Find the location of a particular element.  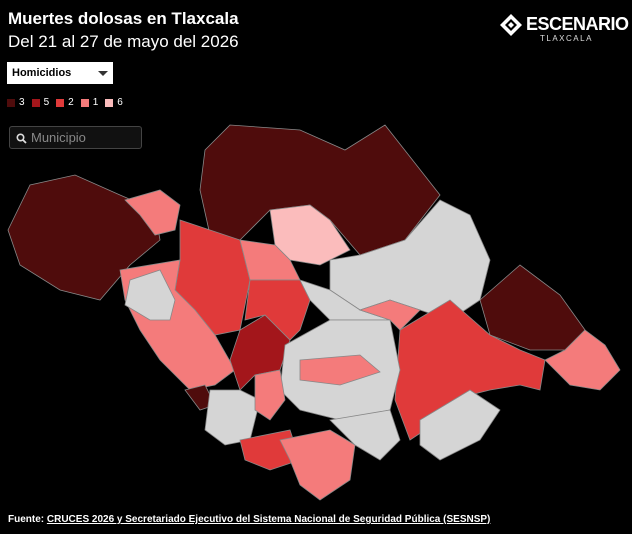

legend-label: 2 is located at coordinates (71, 102).